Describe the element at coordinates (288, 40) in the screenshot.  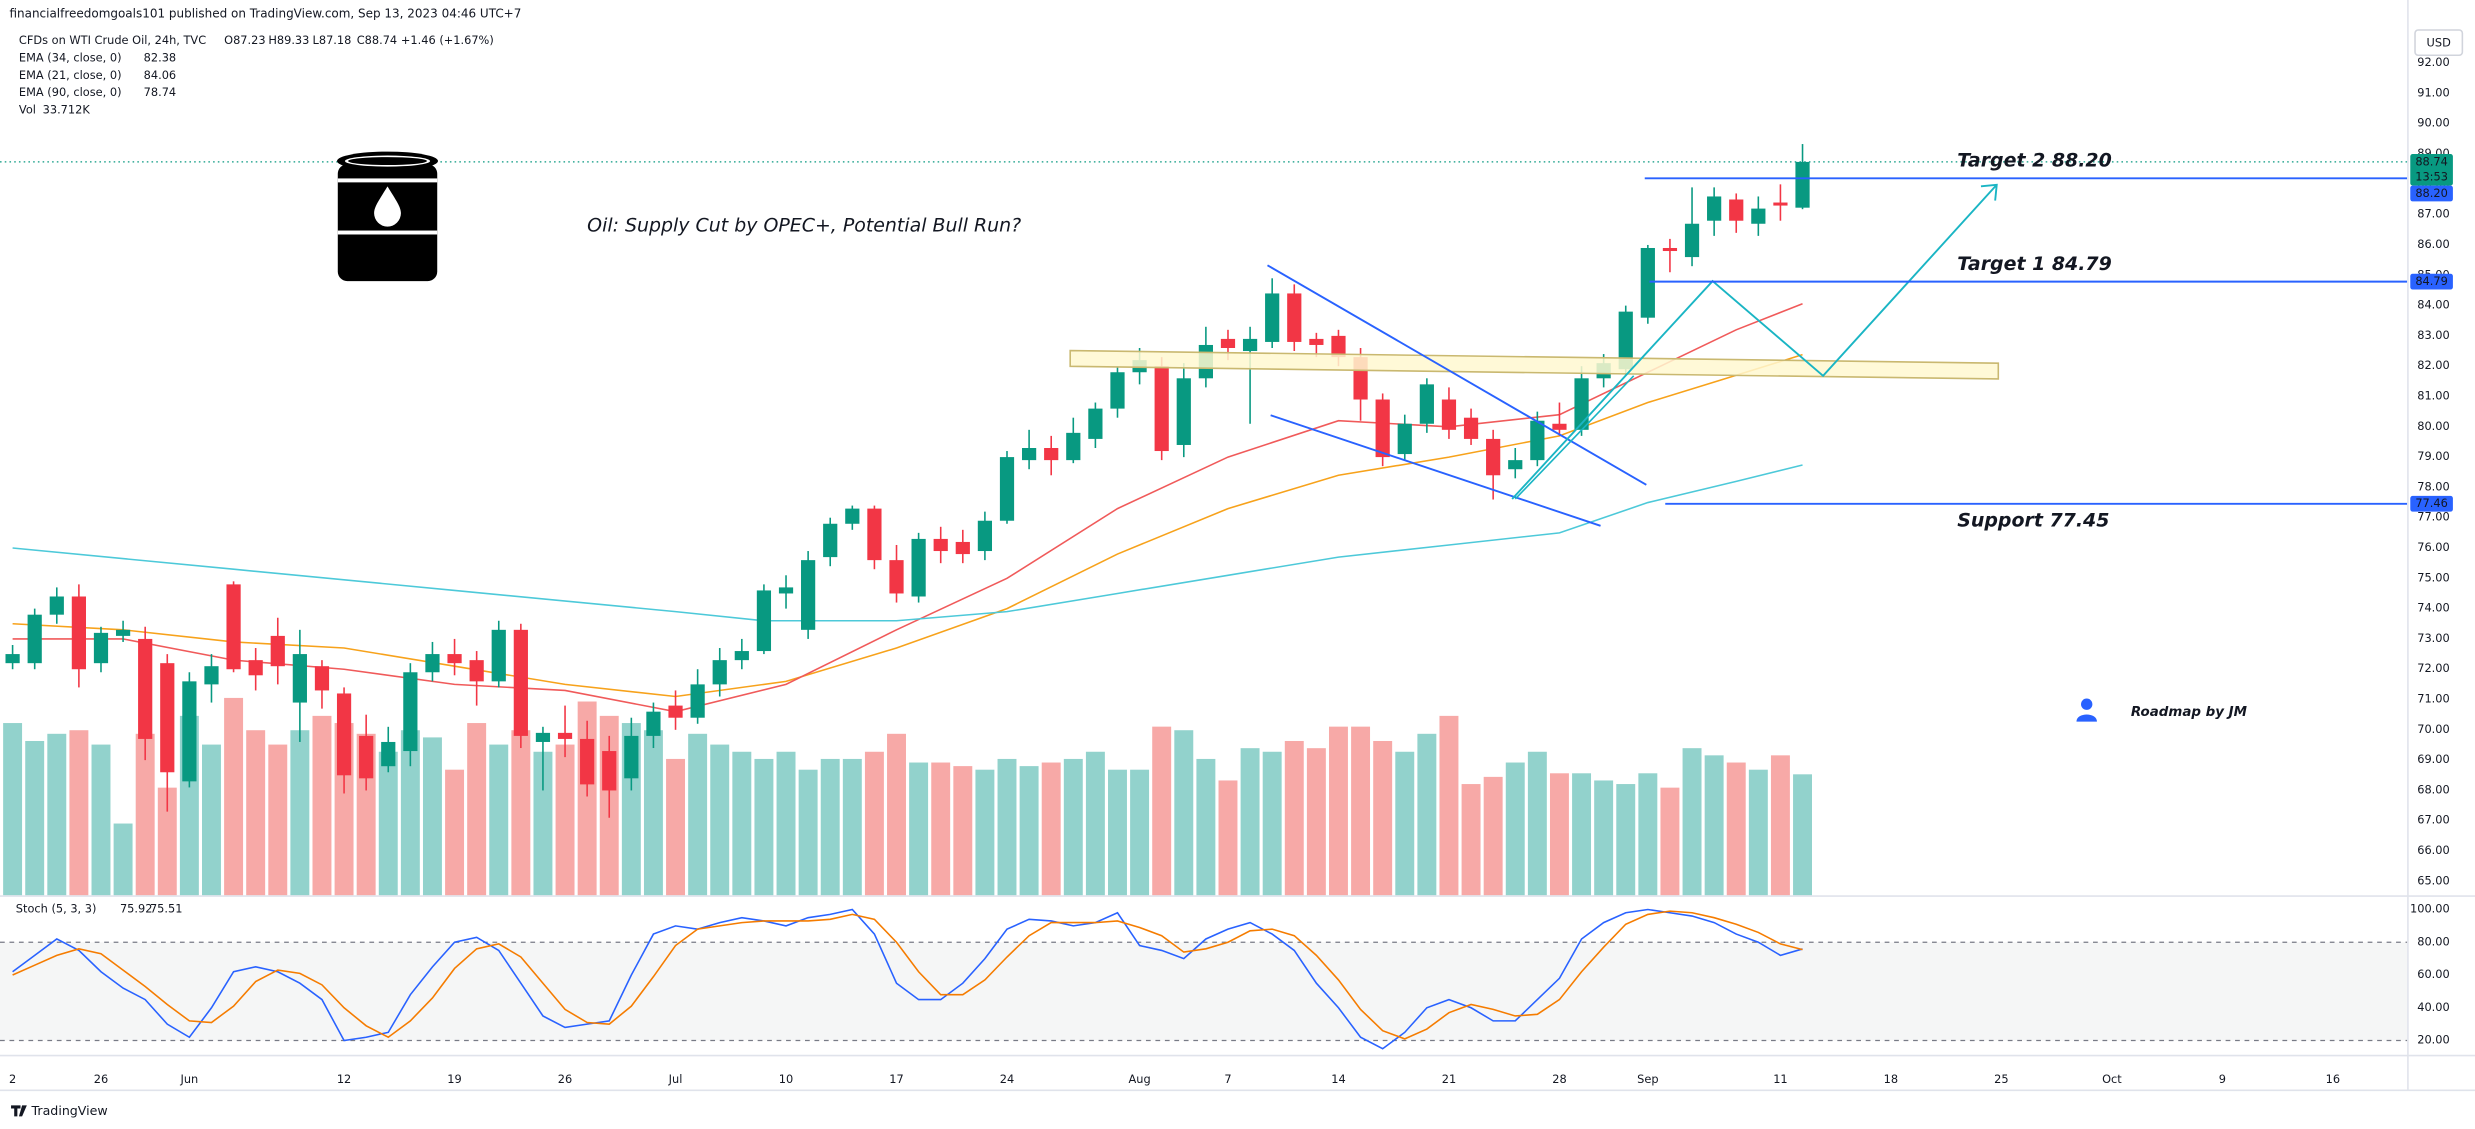
I see `ohlc-legend: H89.33` at that location.